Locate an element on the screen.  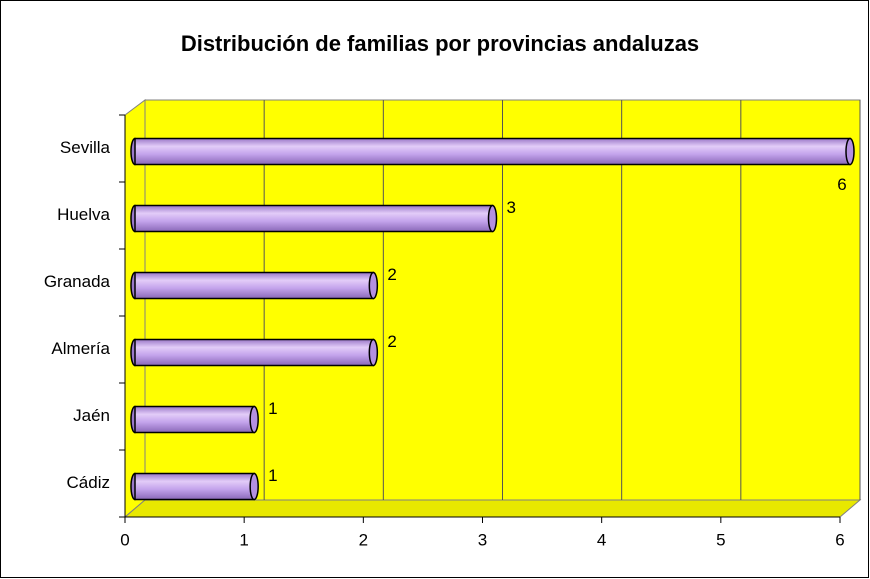
x-tick-label: 6 is located at coordinates (839, 539).